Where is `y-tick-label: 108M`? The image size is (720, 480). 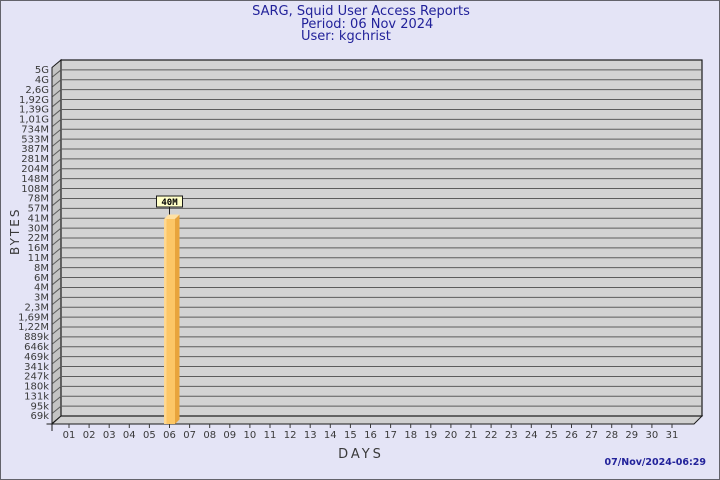 y-tick-label: 108M is located at coordinates (35, 189).